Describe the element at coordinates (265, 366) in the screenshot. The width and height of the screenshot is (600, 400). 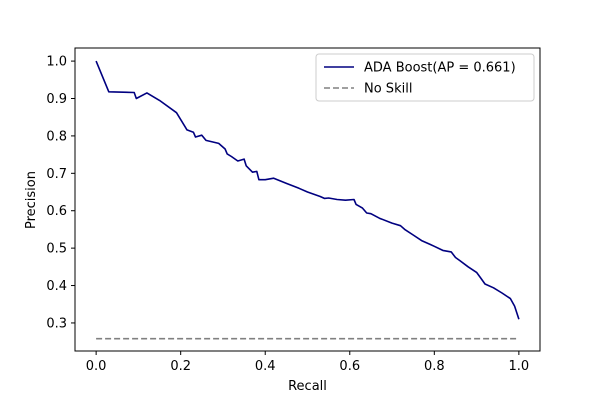
I see `x-tick-label: 0.4` at that location.